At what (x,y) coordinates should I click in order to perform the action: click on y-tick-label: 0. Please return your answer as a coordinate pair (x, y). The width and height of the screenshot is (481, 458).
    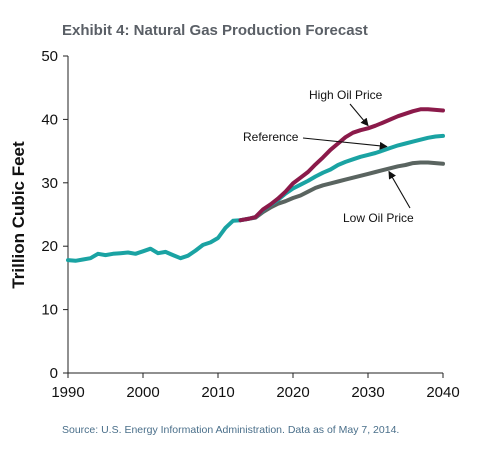
    Looking at the image, I should click on (54, 373).